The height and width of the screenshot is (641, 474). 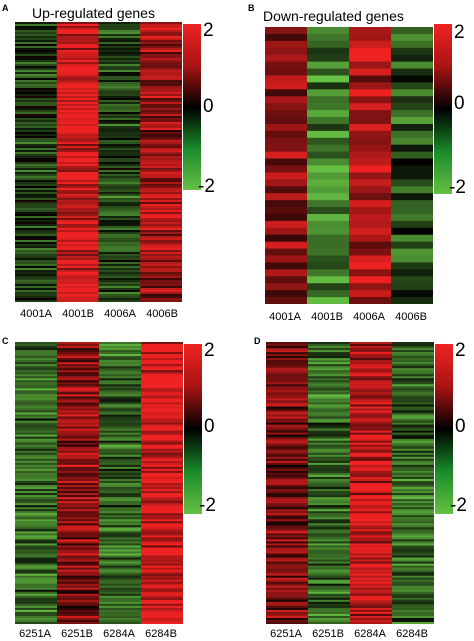 I want to click on panel-a-col-label: 4001B, so click(x=78, y=314).